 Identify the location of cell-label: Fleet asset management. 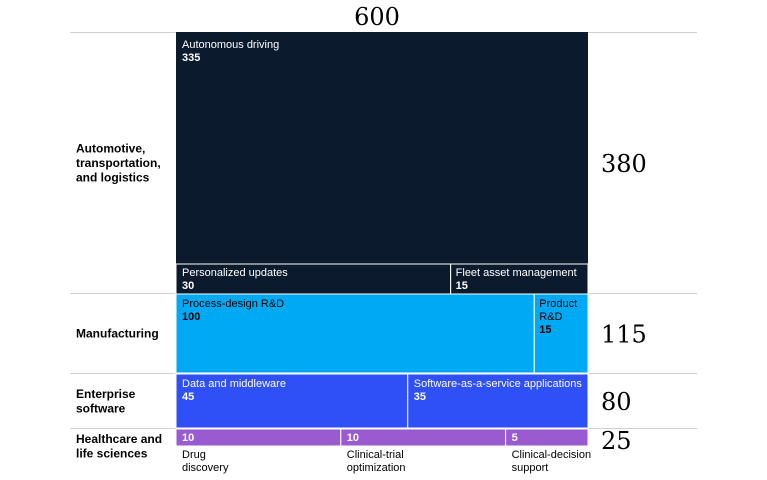
(516, 273).